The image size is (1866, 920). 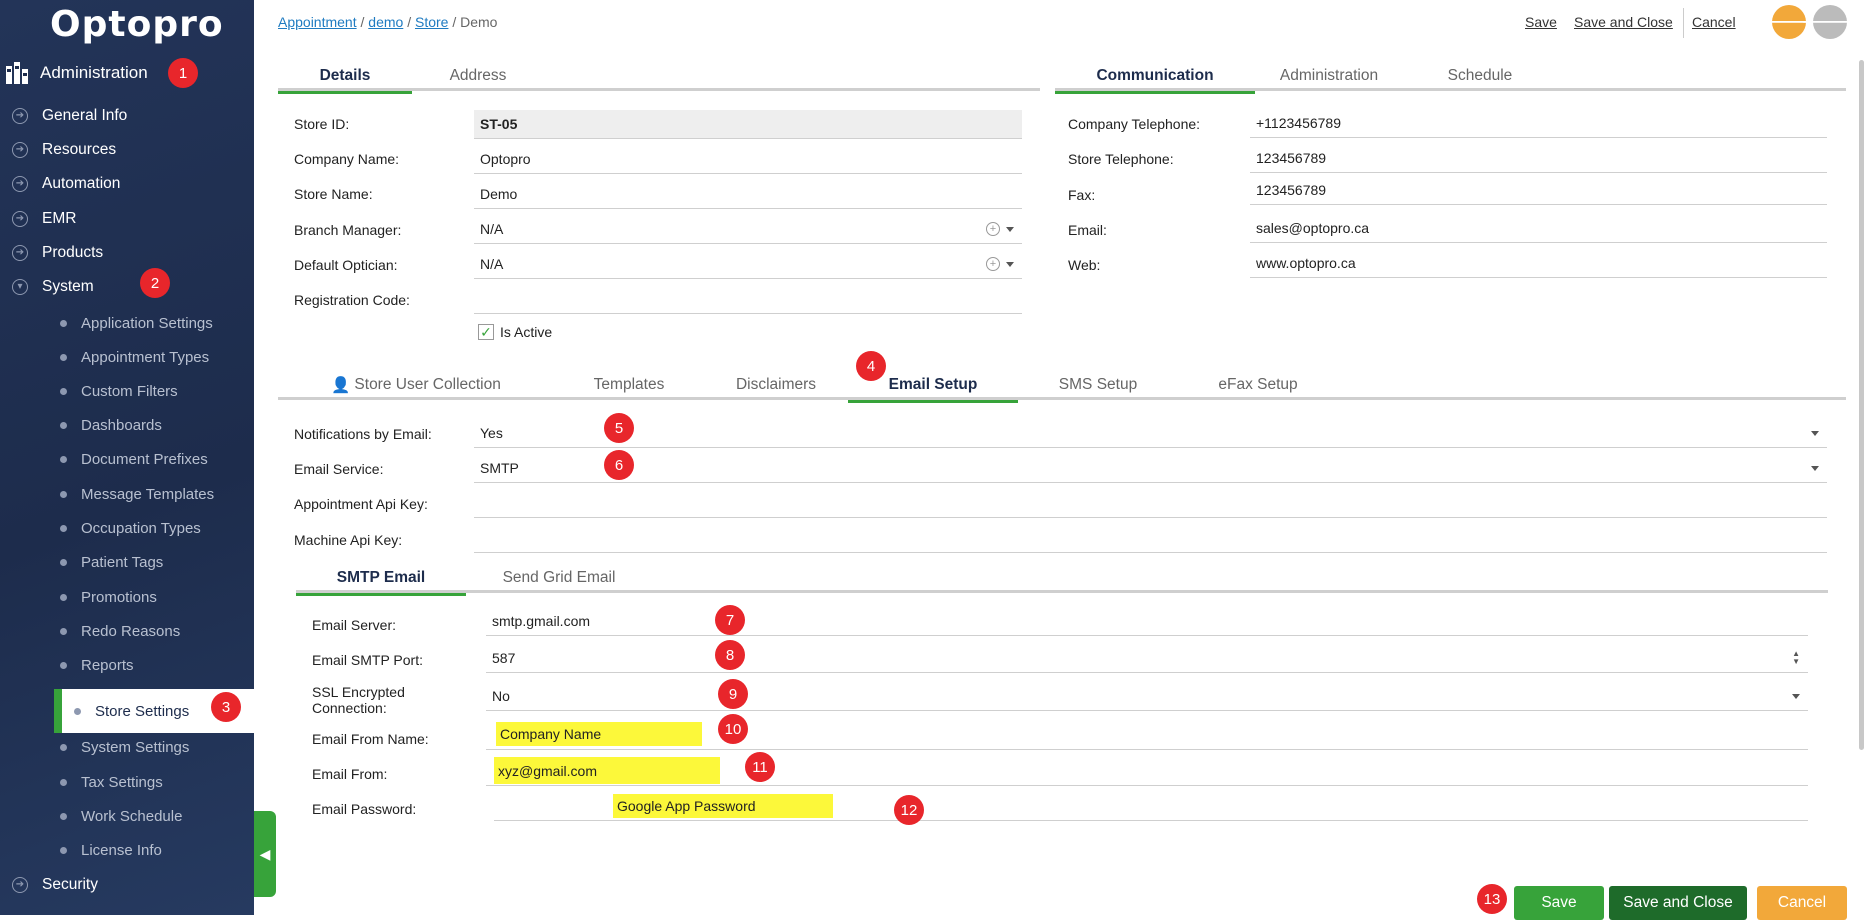 I want to click on default-optician-select: N/A +, so click(x=748, y=264).